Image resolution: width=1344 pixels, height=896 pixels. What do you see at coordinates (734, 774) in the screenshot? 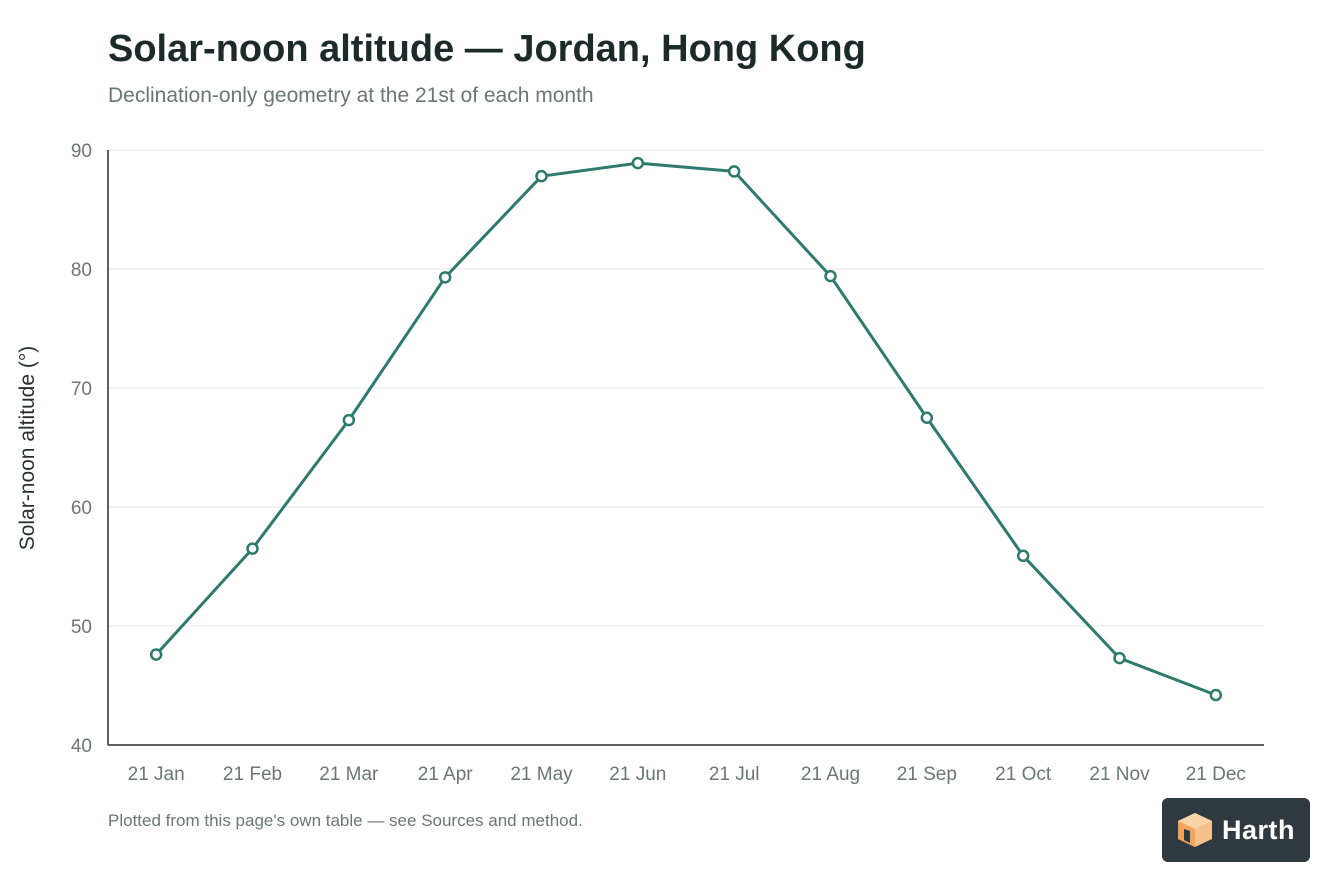
I see `x-tick-label: 21 Jul` at bounding box center [734, 774].